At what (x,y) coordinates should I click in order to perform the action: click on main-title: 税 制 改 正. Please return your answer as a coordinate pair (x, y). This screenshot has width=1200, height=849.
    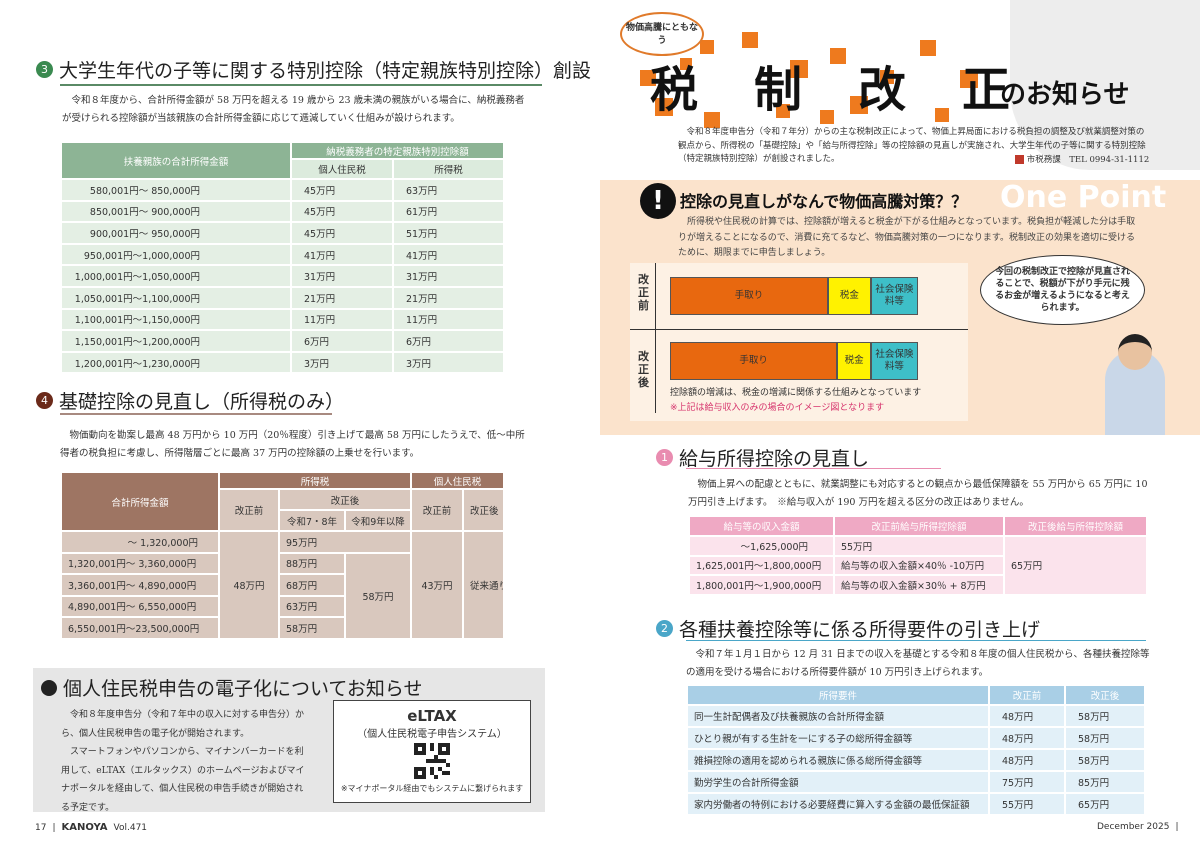
    Looking at the image, I should click on (830, 85).